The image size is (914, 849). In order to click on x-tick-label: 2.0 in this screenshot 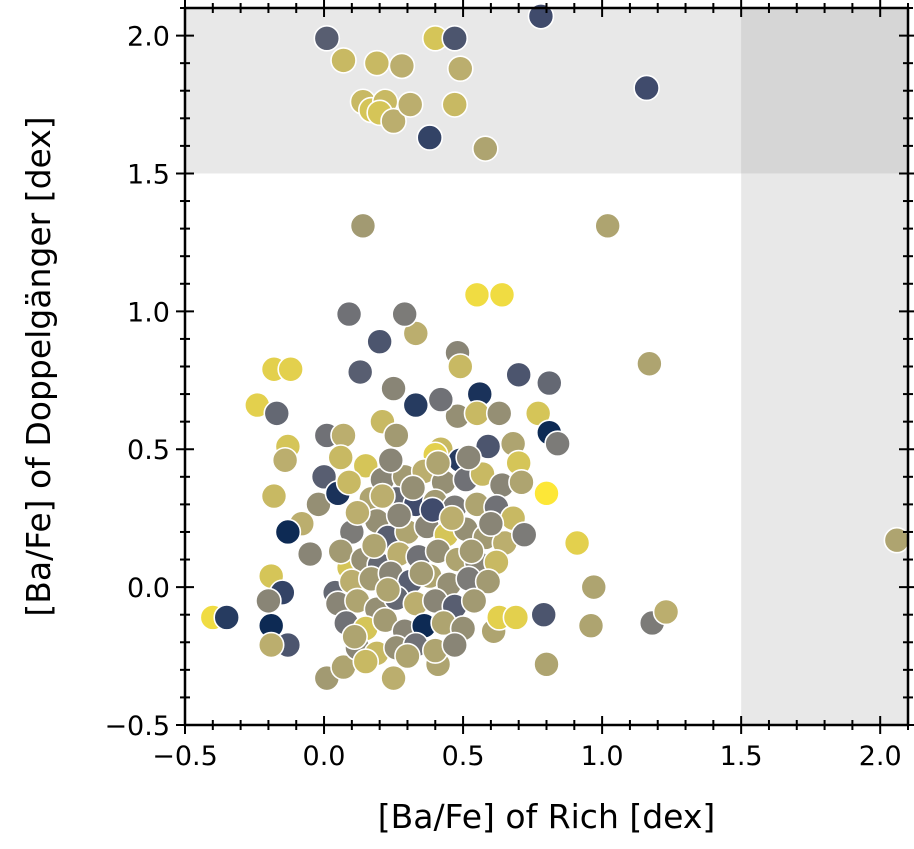, I will do `click(880, 756)`.